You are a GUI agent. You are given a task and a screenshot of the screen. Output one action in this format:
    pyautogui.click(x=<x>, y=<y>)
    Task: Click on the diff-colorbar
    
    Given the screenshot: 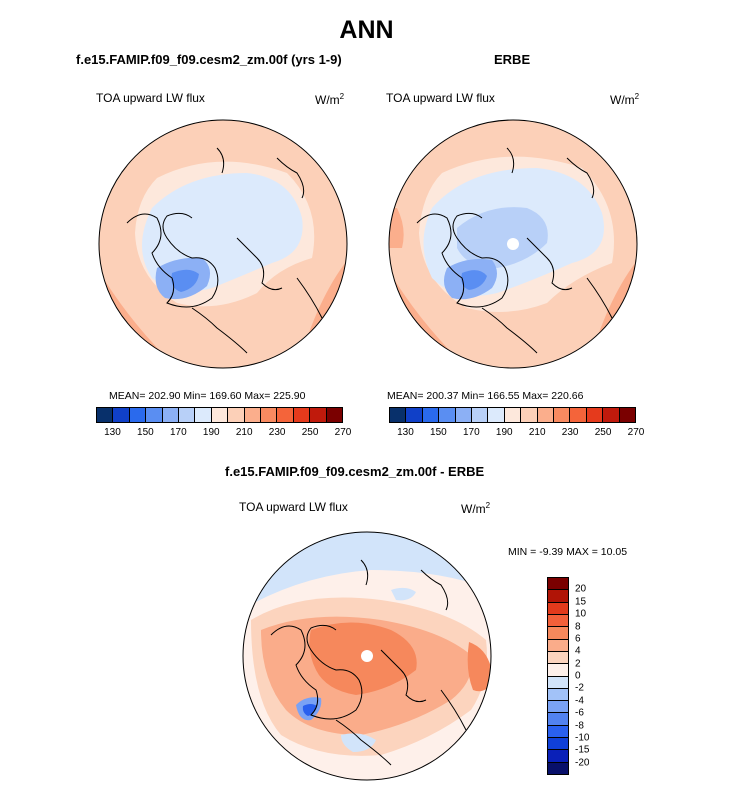 What is the action you would take?
    pyautogui.click(x=558, y=676)
    